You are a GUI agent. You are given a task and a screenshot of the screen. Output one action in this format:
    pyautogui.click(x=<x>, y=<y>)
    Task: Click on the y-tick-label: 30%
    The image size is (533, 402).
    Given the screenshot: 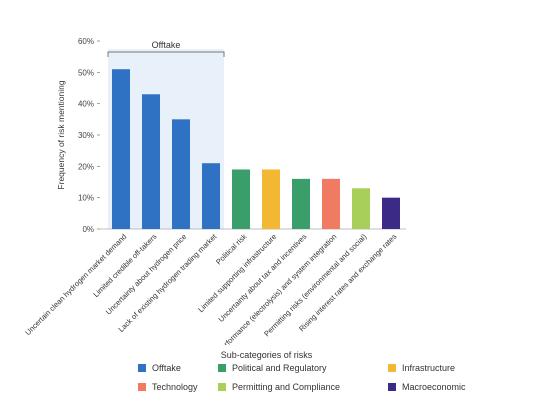 What is the action you would take?
    pyautogui.click(x=86, y=135)
    